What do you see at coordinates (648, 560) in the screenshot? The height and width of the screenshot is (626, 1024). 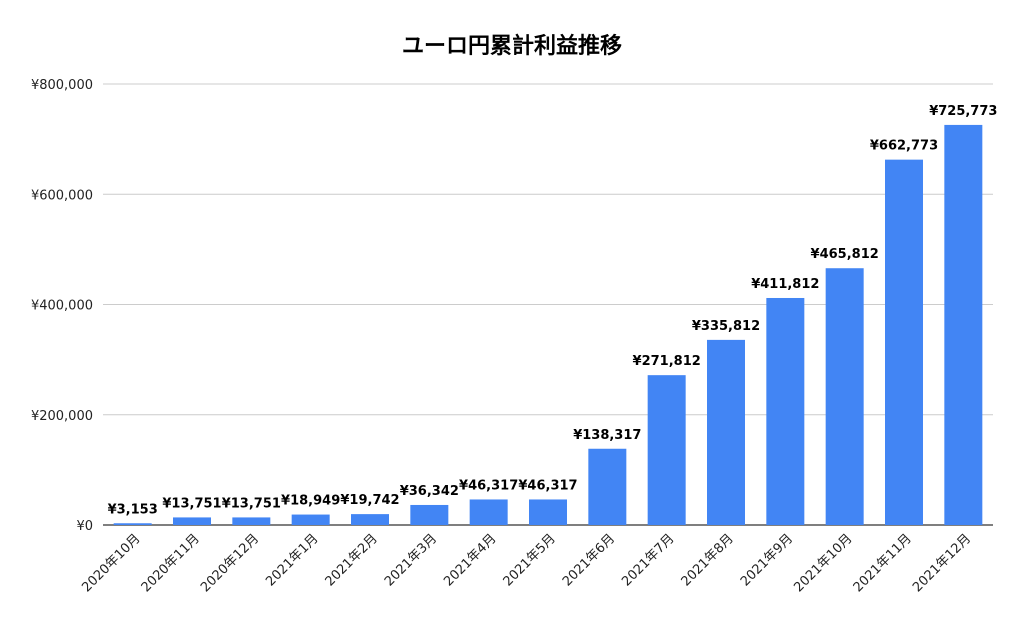 I see `x-tick-label: 2021年7月` at bounding box center [648, 560].